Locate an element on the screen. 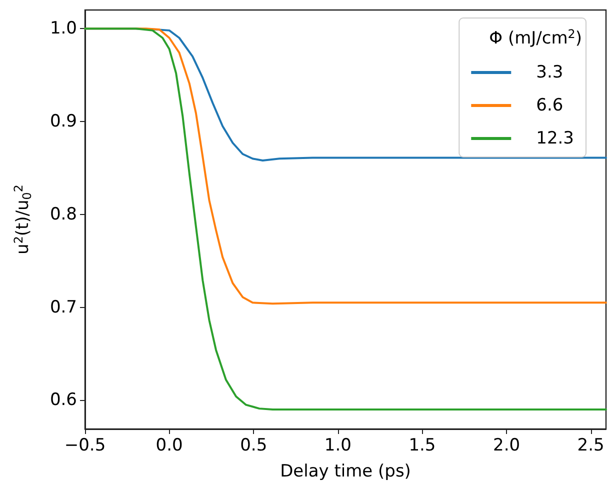  legend-label: 3.3 is located at coordinates (550, 72).